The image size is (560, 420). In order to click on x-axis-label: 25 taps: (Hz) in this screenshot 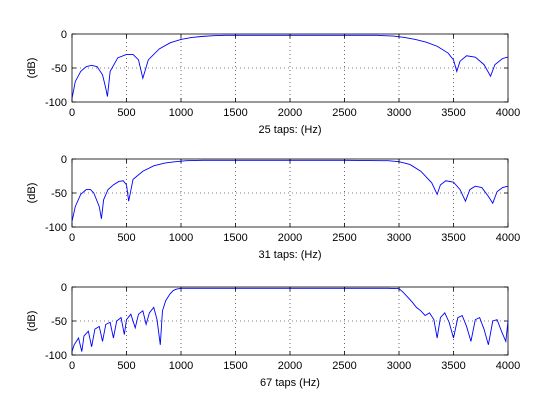, I will do `click(290, 130)`.